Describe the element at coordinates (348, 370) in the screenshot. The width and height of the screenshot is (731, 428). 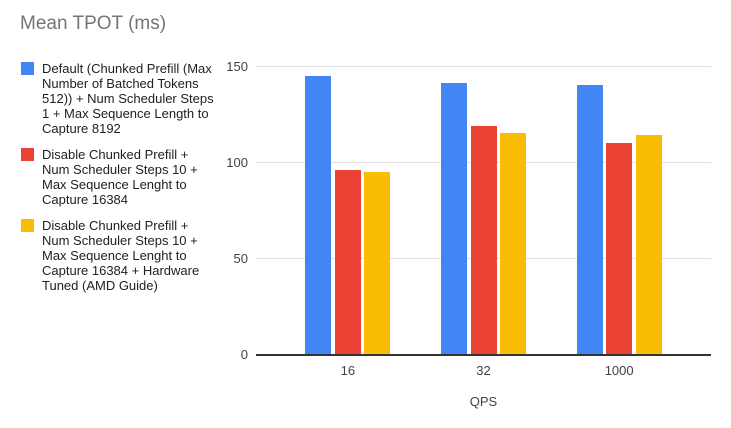
I see `x-axis-tick-label: 16` at that location.